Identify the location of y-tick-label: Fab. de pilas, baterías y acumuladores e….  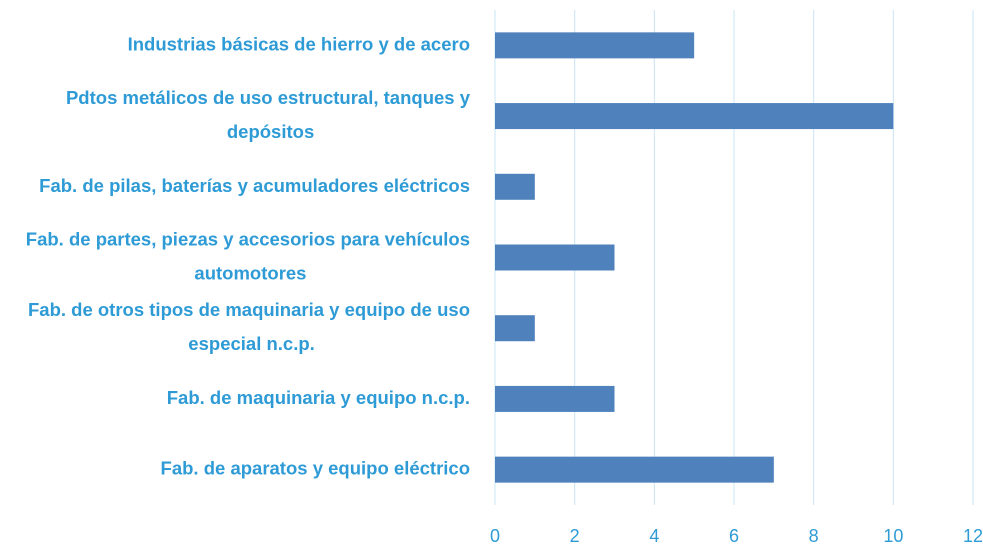
(254, 185).